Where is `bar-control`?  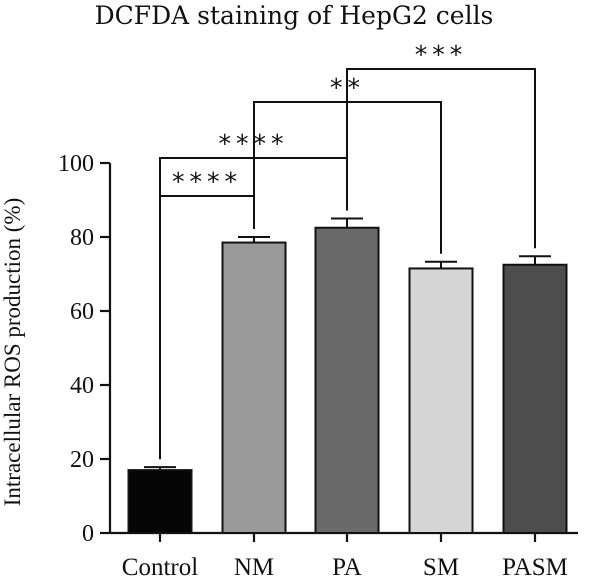
bar-control is located at coordinates (160, 502).